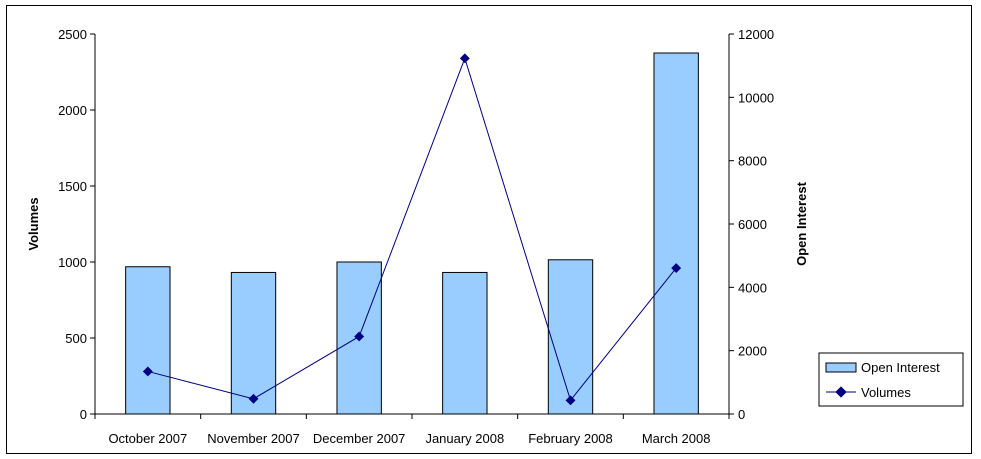  I want to click on x-tick-label-1: November 2007, so click(253, 438).